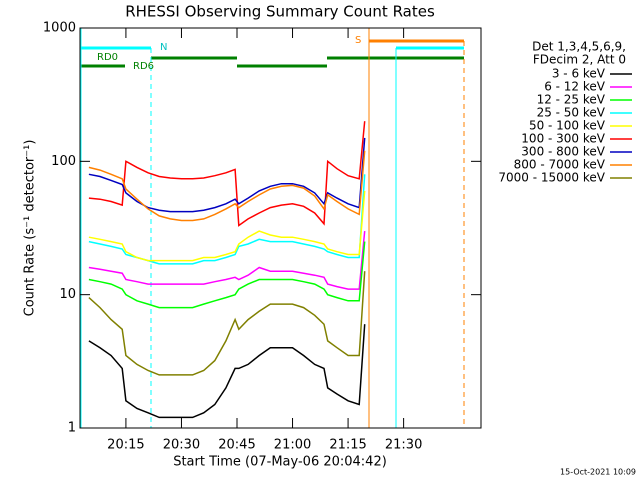 This screenshot has height=480, width=640. What do you see at coordinates (571, 100) in the screenshot?
I see `legend-label: 12 - 25 keV` at bounding box center [571, 100].